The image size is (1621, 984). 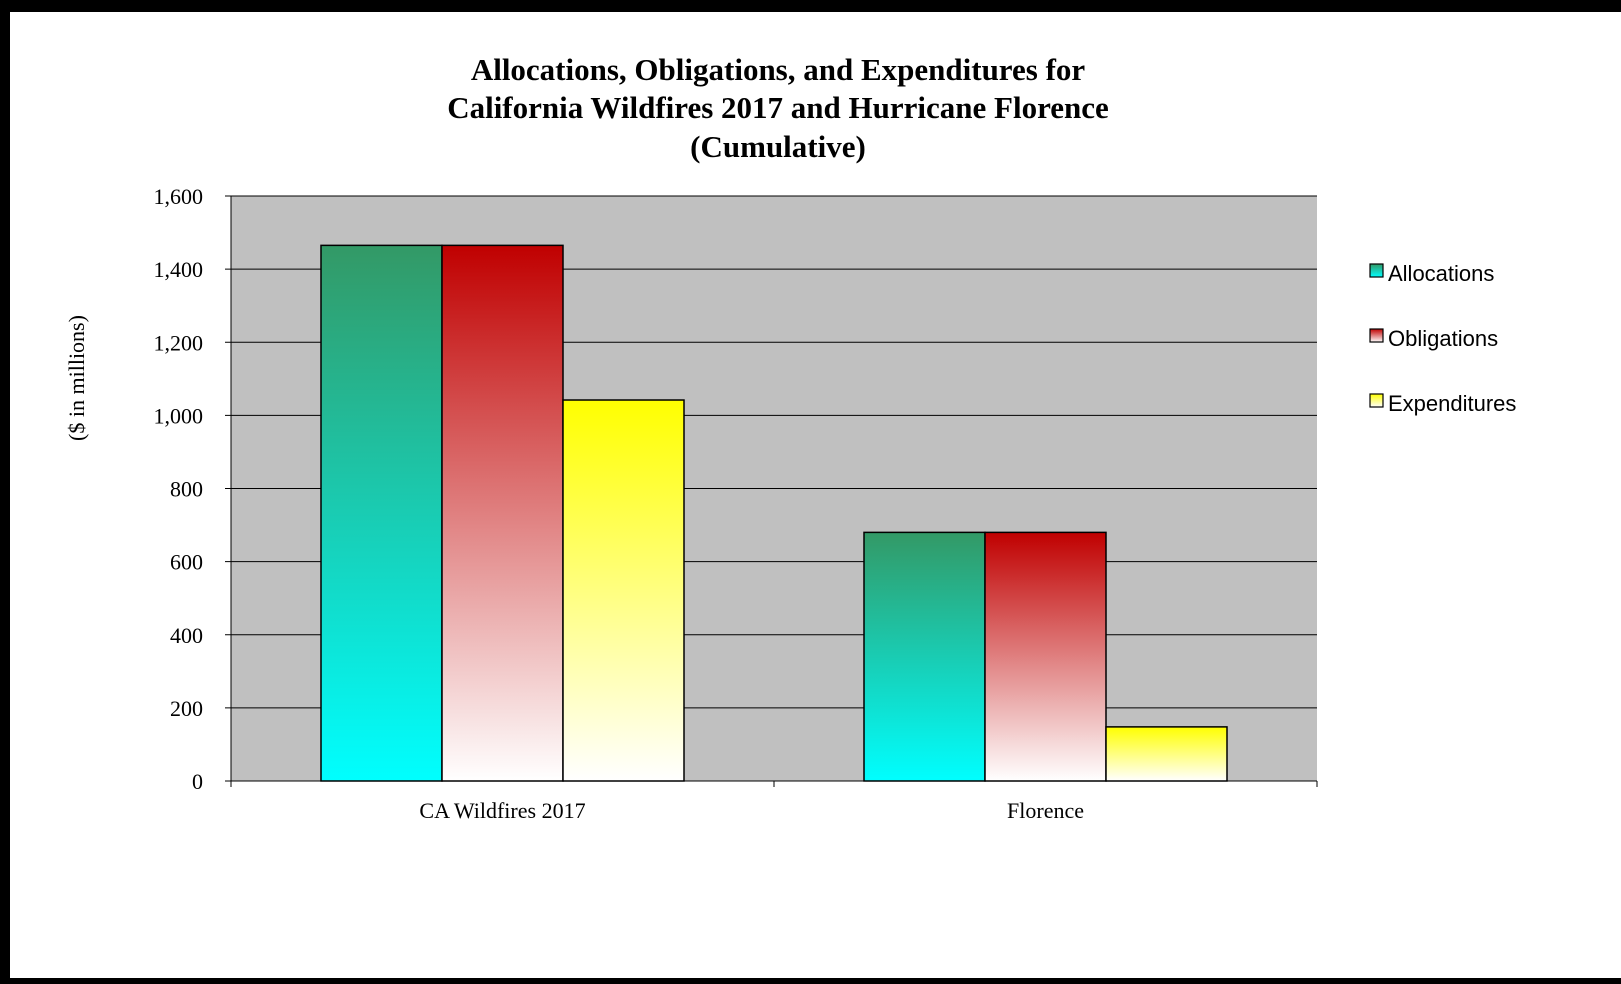 What do you see at coordinates (179, 342) in the screenshot?
I see `y-tick-label: 1,200` at bounding box center [179, 342].